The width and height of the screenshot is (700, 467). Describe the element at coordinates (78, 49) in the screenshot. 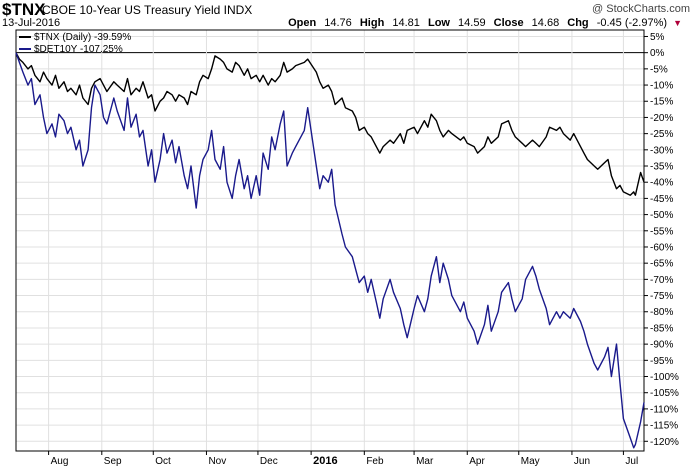

I see `legend-det10y-label: $DET10Y -107.25%` at that location.